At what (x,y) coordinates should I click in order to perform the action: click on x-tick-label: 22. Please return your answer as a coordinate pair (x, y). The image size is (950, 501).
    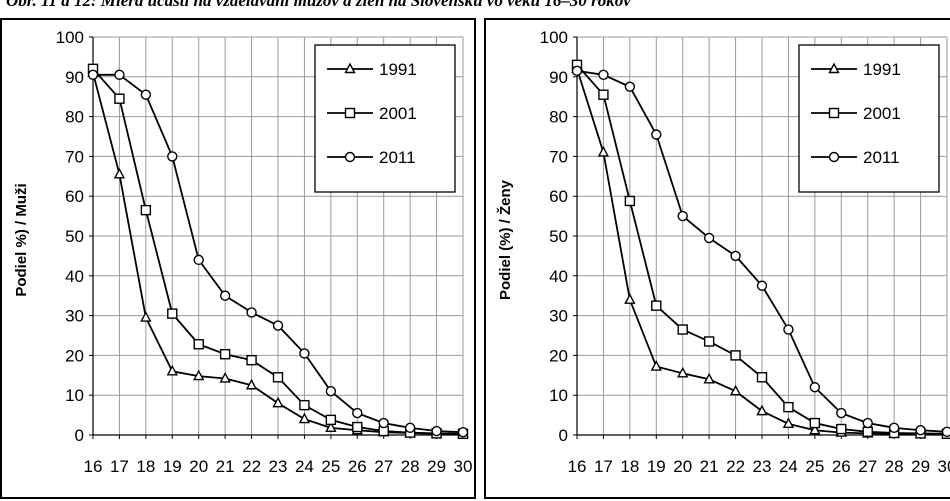
    Looking at the image, I should click on (251, 466).